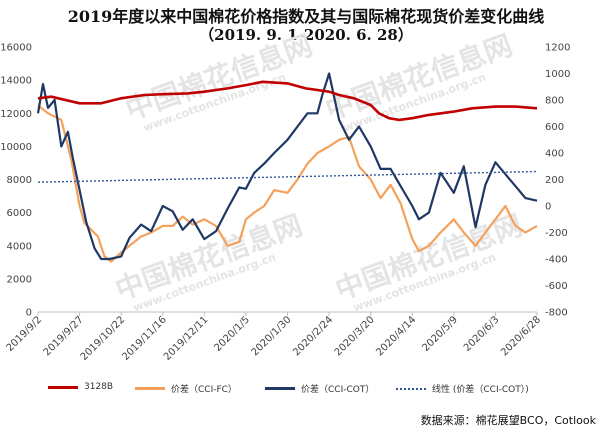 The height and width of the screenshot is (445, 612). I want to click on x-tick-label: 2019/12/11, so click(186, 338).